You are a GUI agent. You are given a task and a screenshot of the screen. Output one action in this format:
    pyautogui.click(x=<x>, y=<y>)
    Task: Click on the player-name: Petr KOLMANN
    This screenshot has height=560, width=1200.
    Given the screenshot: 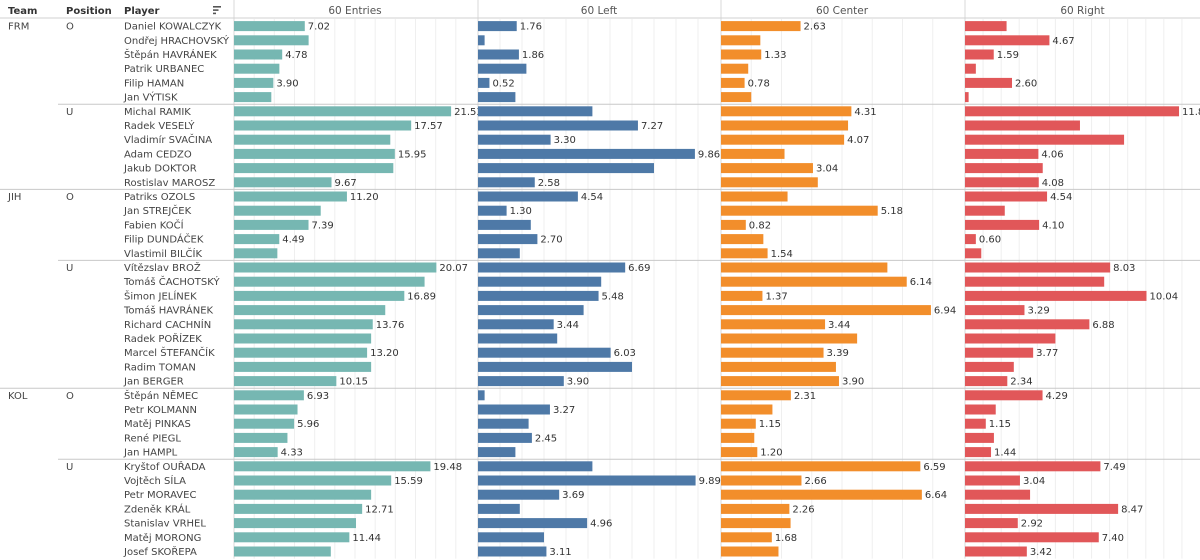 What is the action you would take?
    pyautogui.click(x=160, y=410)
    